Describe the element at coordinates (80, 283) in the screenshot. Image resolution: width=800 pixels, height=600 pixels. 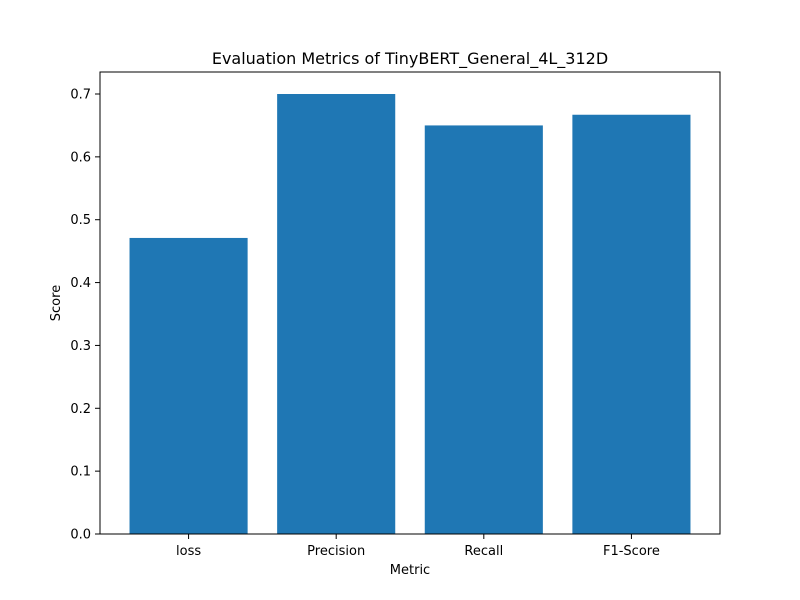
I see `y-tick-label: 0.4` at that location.